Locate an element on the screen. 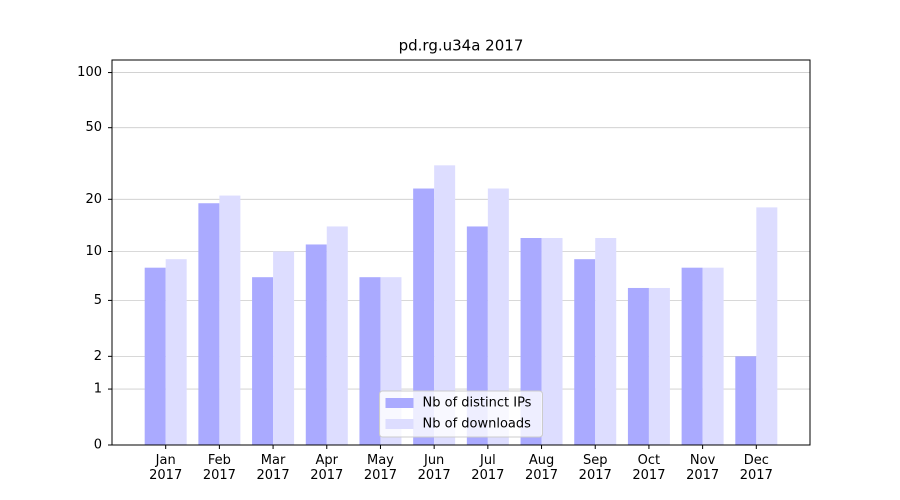 The height and width of the screenshot is (500, 900). x-tick-label: Oct 2017 is located at coordinates (649, 468).